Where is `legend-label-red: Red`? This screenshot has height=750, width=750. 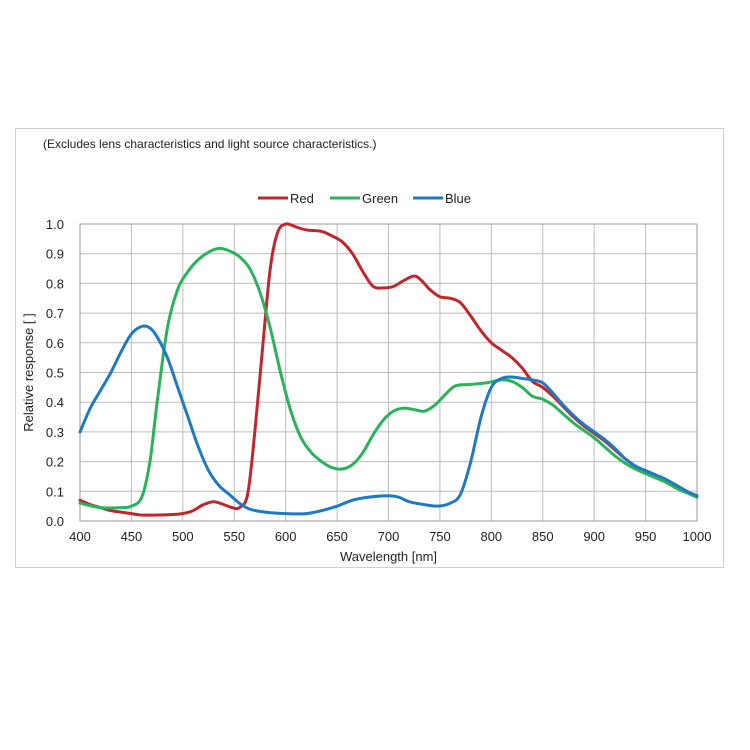 legend-label-red: Red is located at coordinates (302, 198).